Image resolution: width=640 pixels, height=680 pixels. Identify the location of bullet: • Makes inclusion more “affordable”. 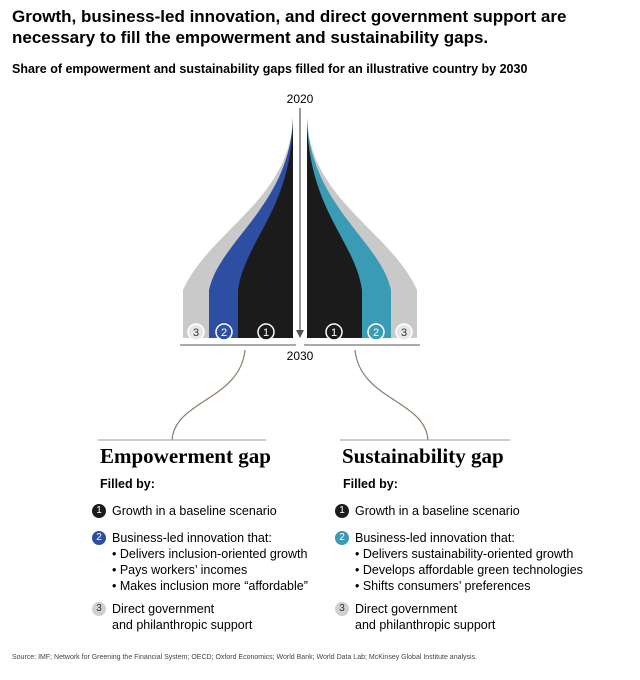
(210, 586).